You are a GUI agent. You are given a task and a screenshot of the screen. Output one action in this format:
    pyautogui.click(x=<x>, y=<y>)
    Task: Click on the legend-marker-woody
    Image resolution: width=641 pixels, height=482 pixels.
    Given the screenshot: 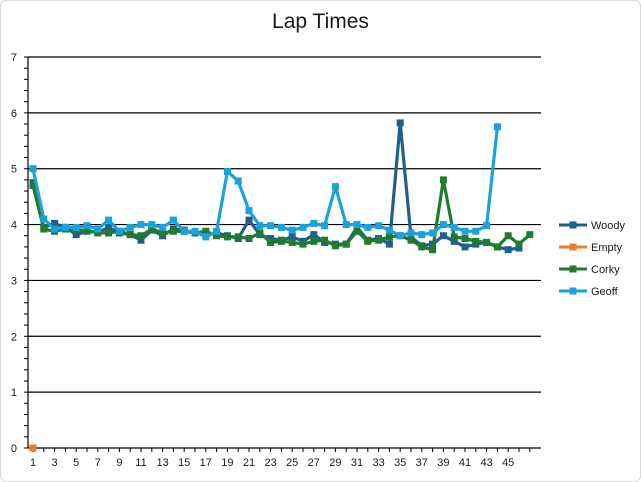 What is the action you would take?
    pyautogui.click(x=573, y=225)
    